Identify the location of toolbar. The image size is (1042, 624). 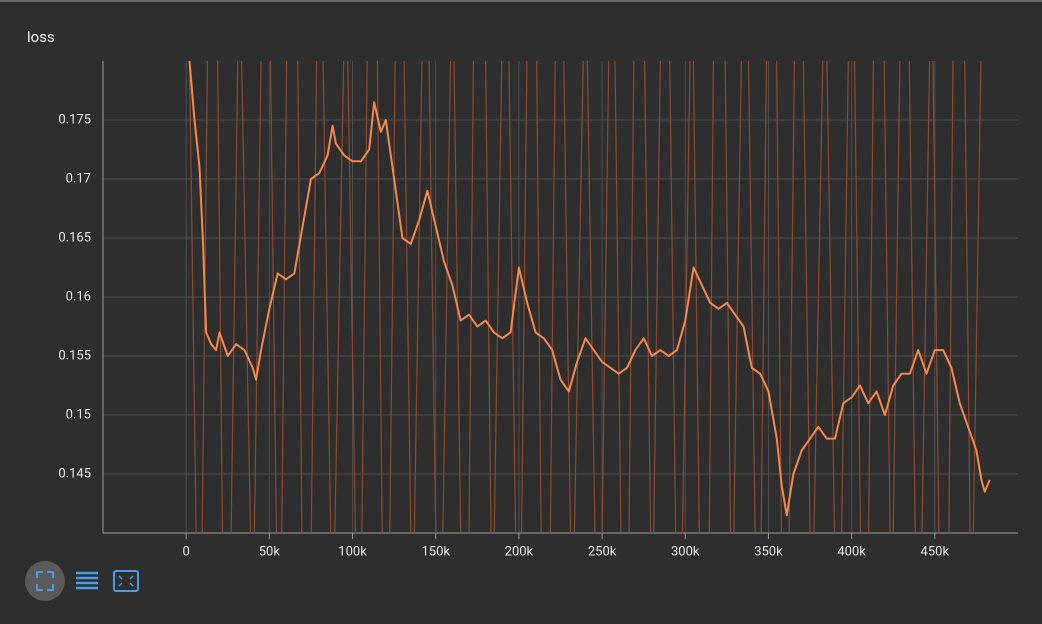
(82, 581).